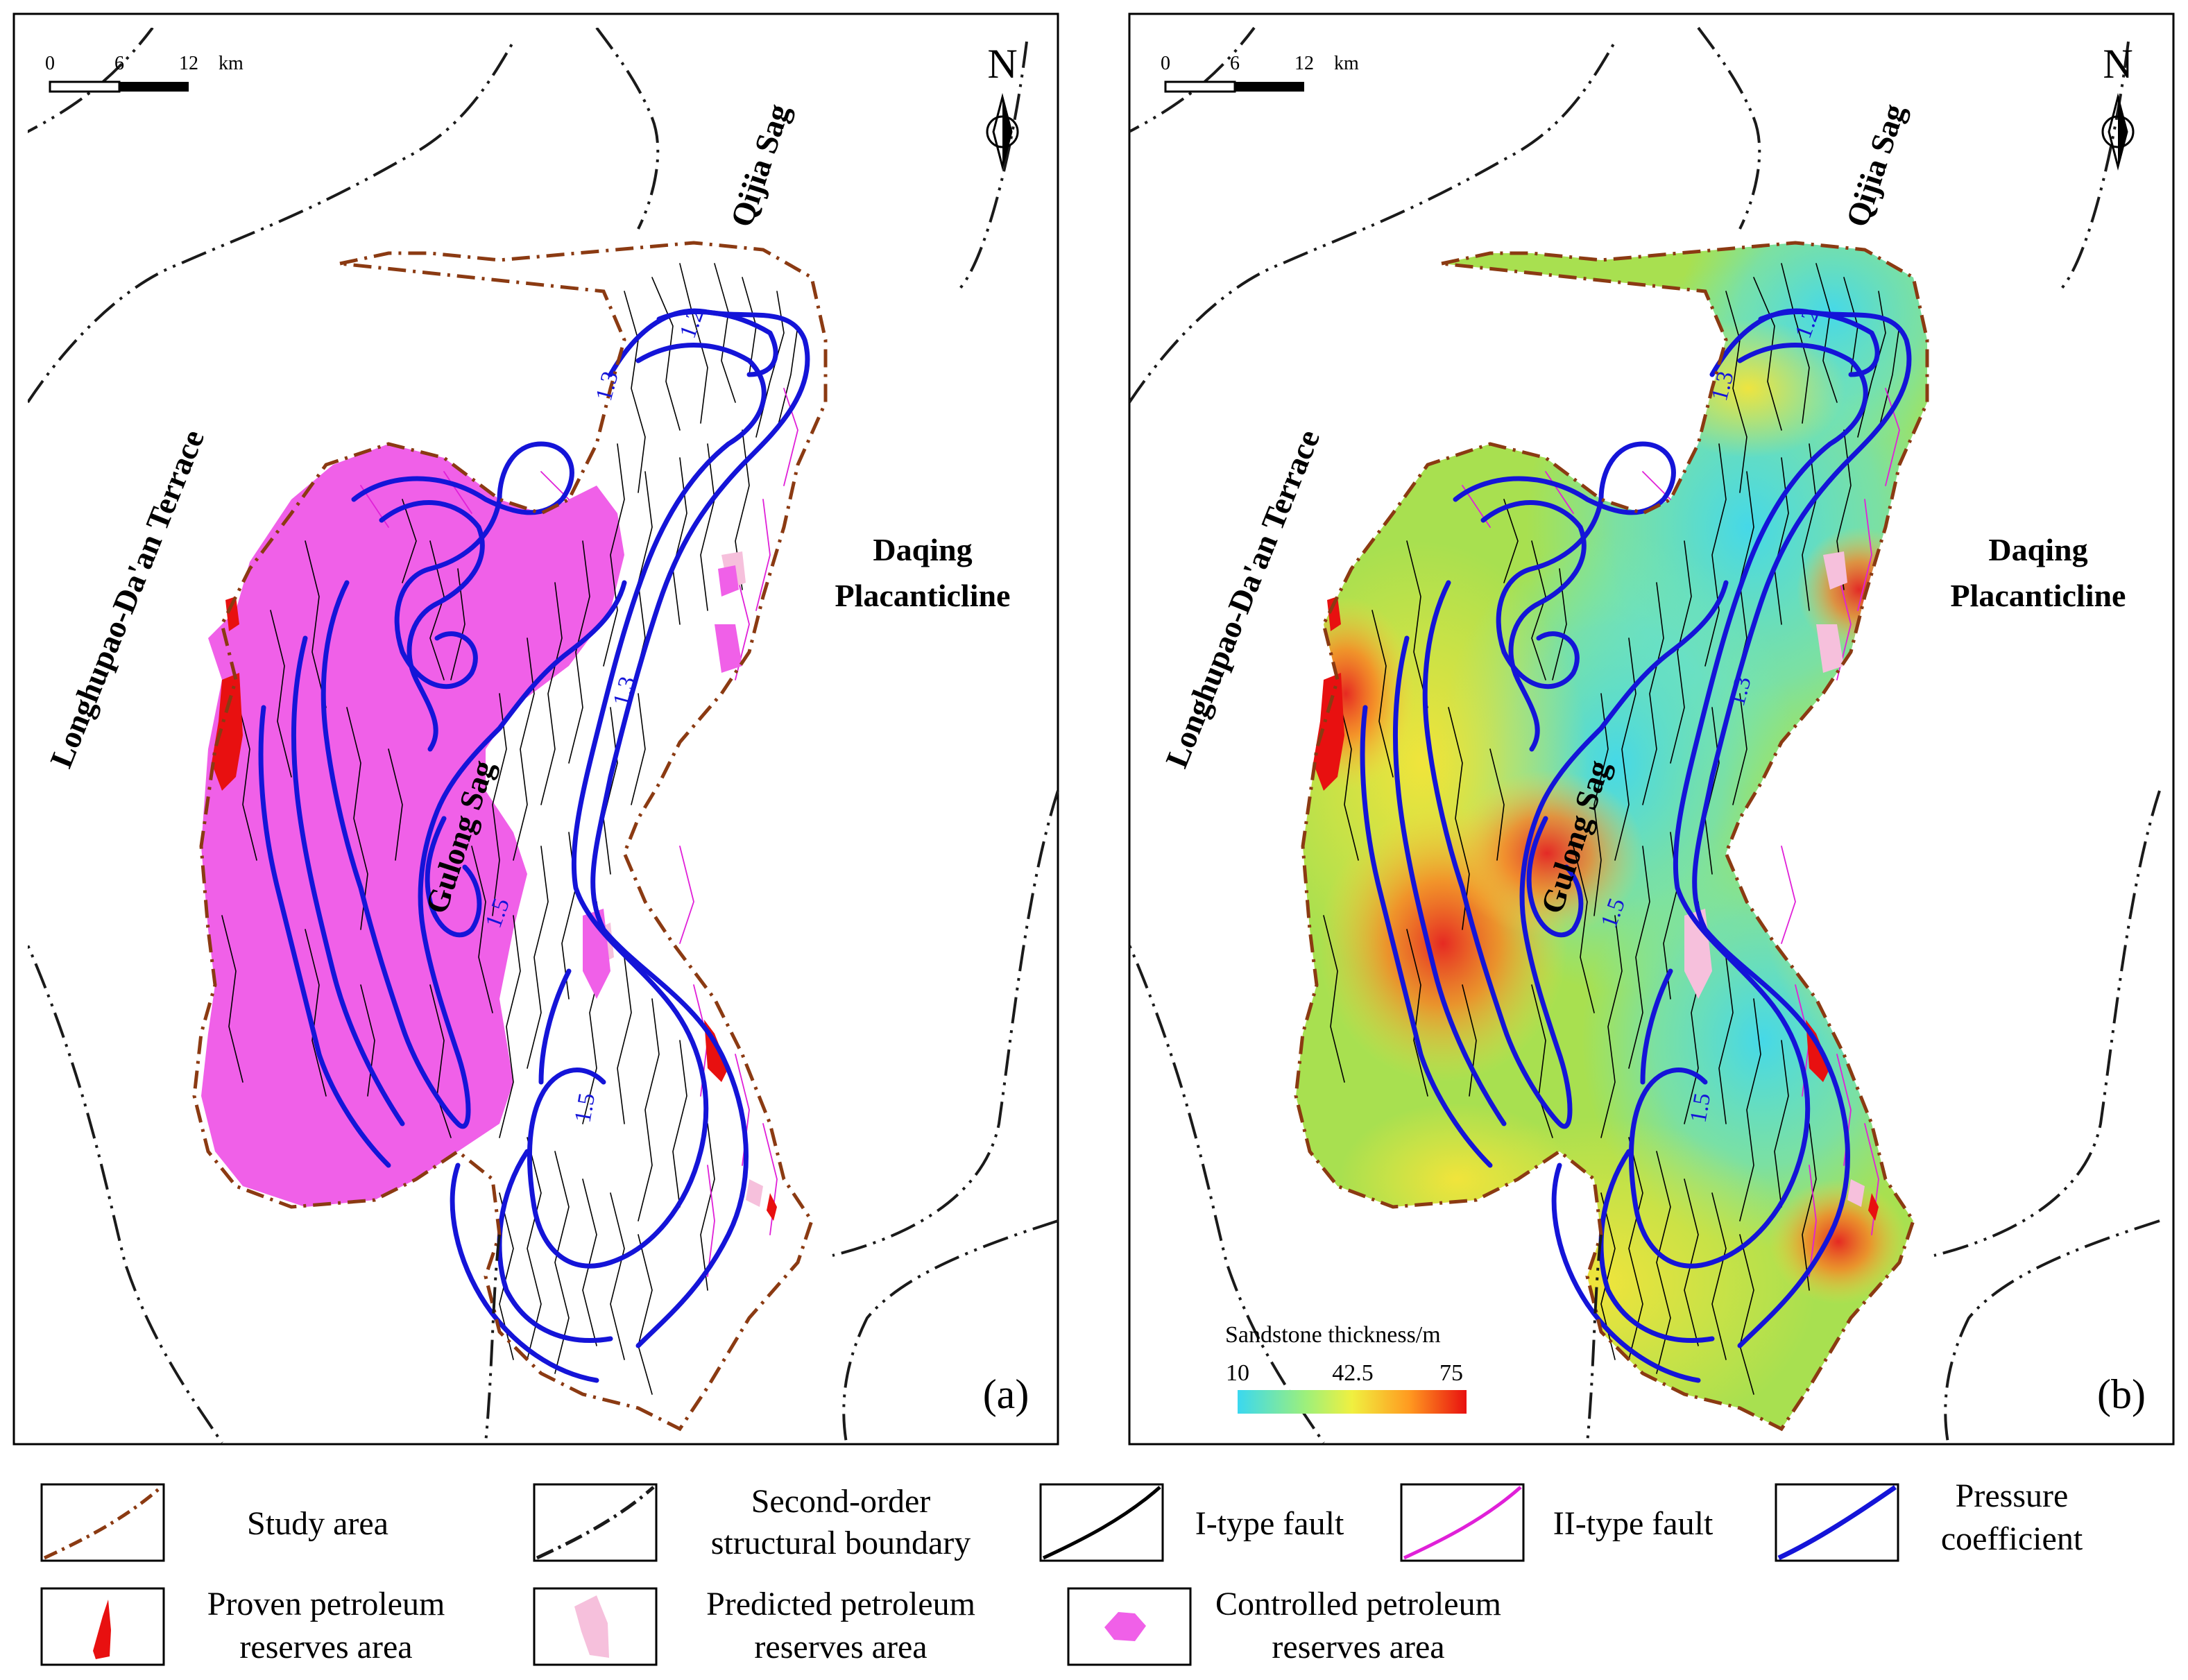  I want to click on legend-item-ii-type-fault: II-type fault, so click(1556, 1522).